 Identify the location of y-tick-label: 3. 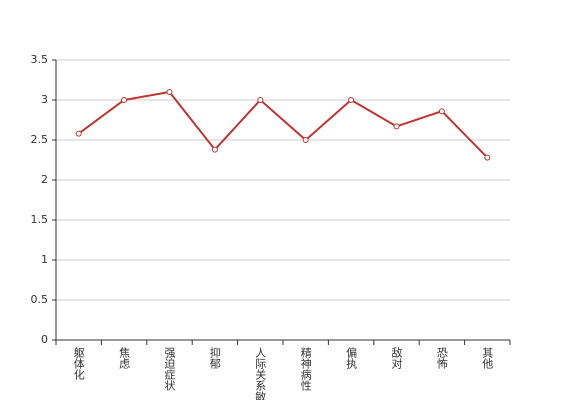
(44, 99).